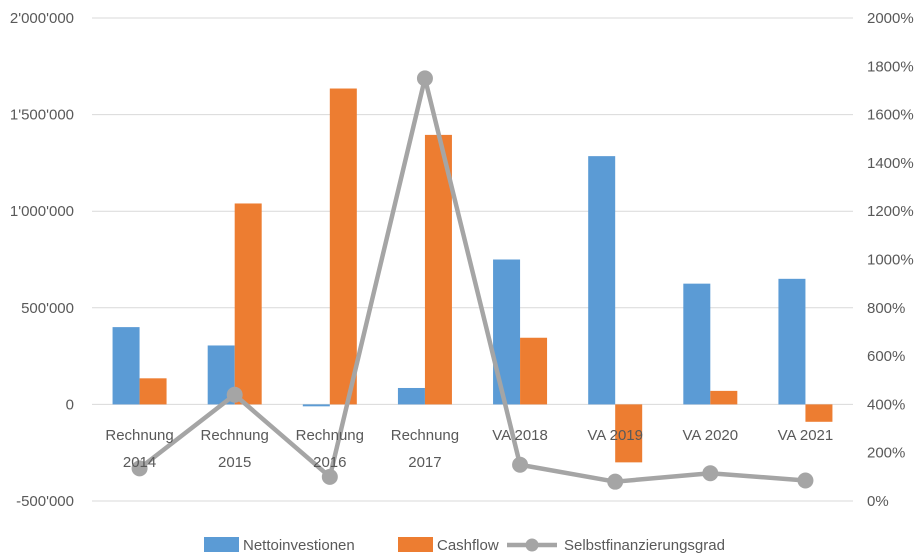 Image resolution: width=917 pixels, height=557 pixels. I want to click on right-tick-label: 2000%, so click(890, 18).